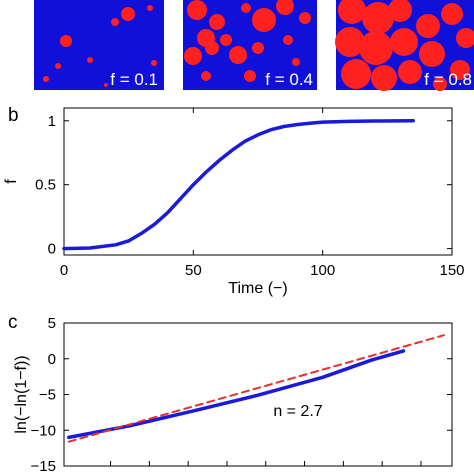  Describe the element at coordinates (11, 181) in the screenshot. I see `y-axis-label: f` at that location.